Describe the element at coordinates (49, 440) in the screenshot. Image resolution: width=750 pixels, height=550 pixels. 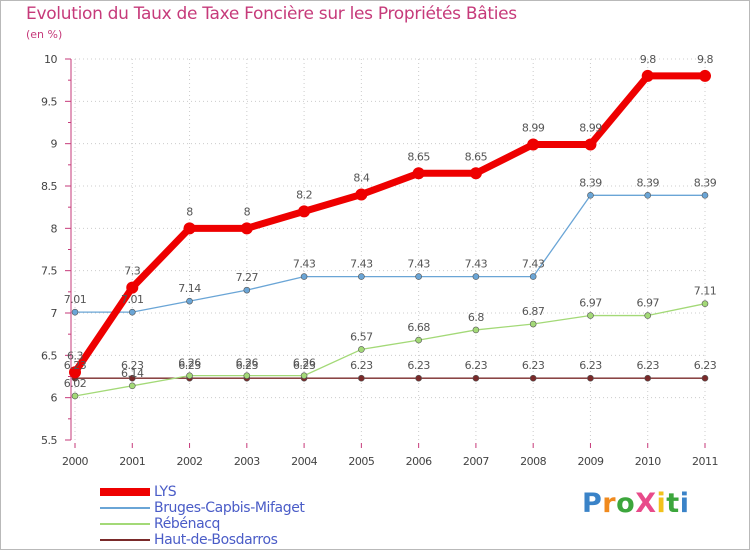
I see `y-tick-label: 5.5` at that location.